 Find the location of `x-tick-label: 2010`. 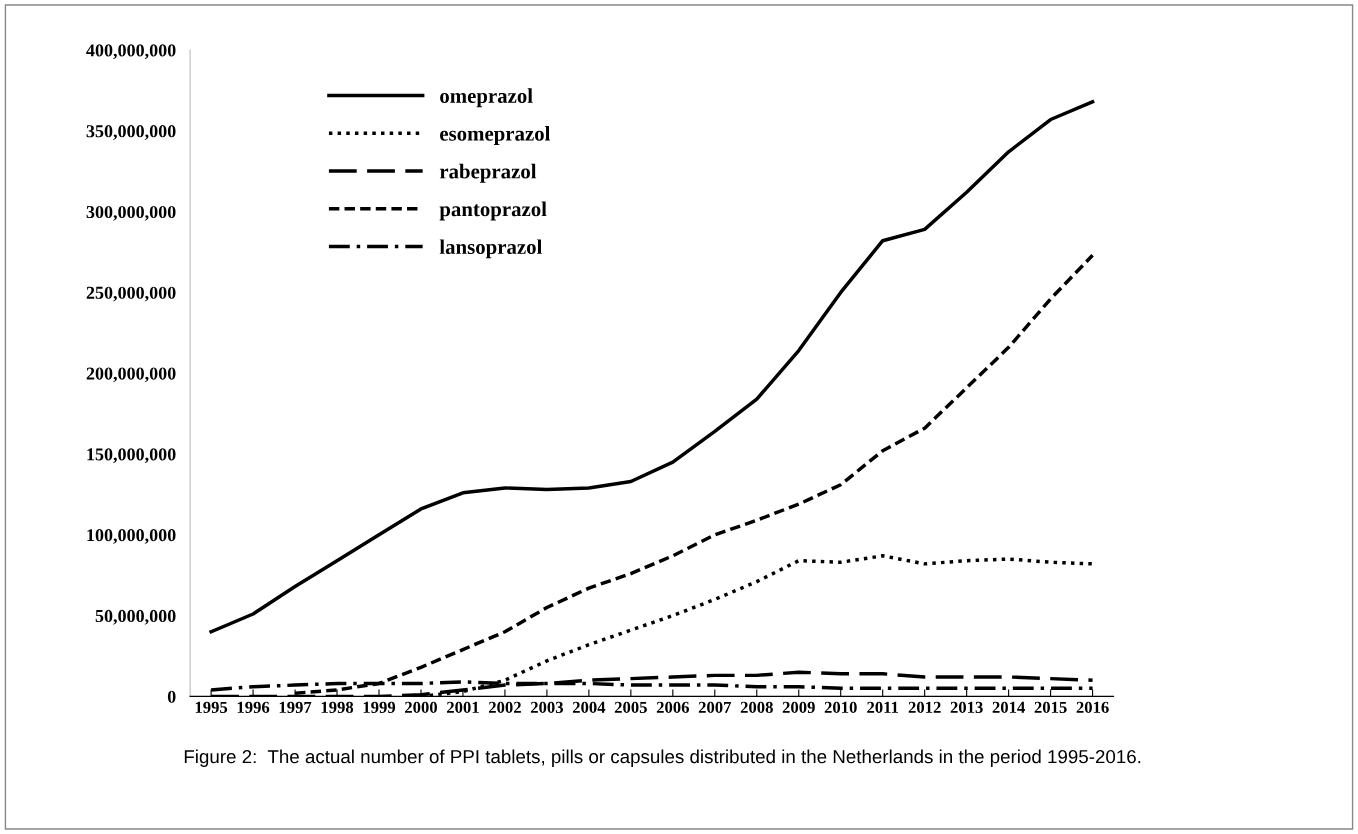

x-tick-label: 2010 is located at coordinates (840, 707).